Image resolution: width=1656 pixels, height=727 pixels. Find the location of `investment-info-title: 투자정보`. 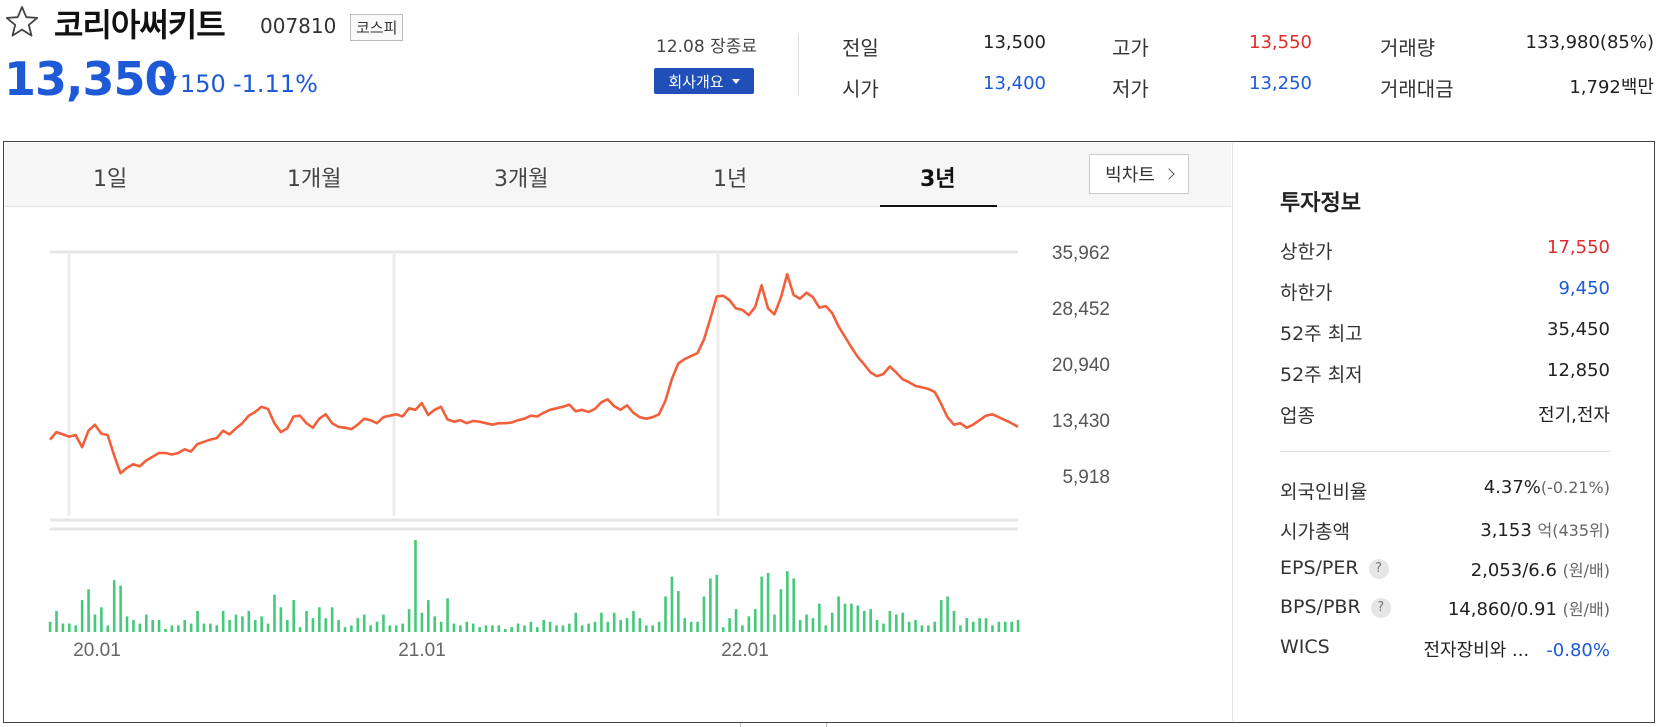

investment-info-title: 투자정보 is located at coordinates (1320, 203).